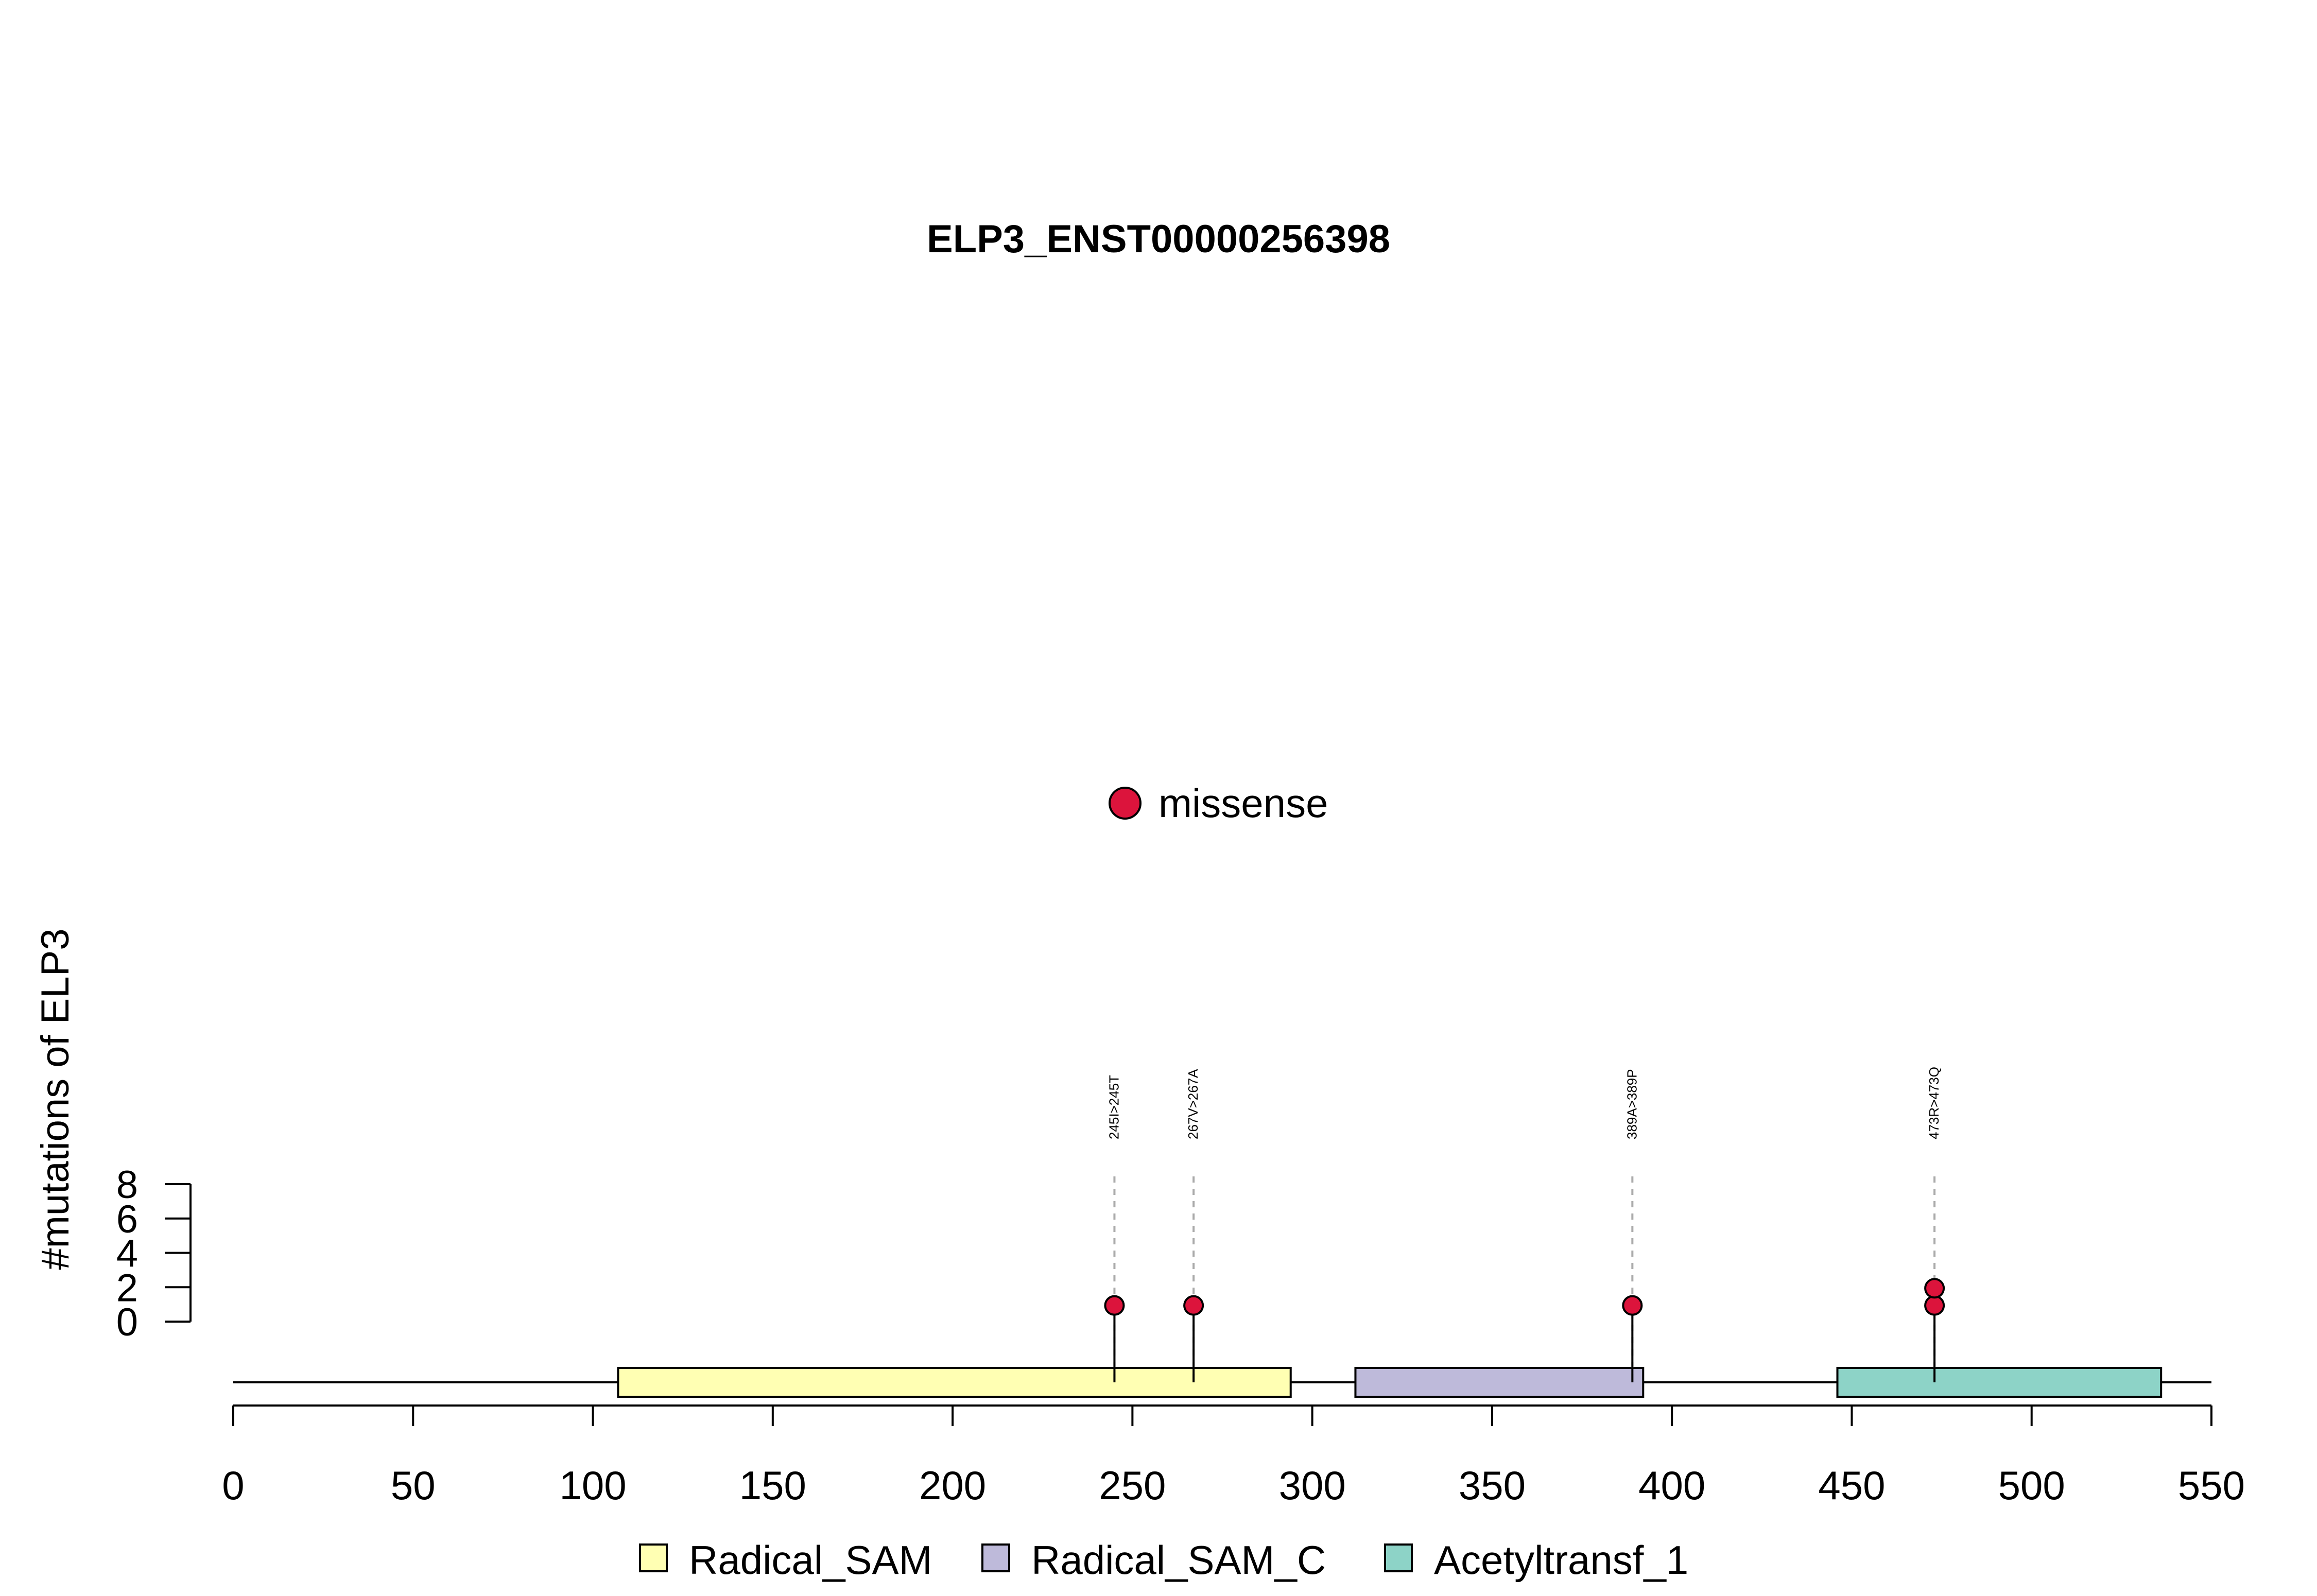 The image size is (2317, 1596). What do you see at coordinates (413, 1486) in the screenshot?
I see `x-tick-label: 50` at bounding box center [413, 1486].